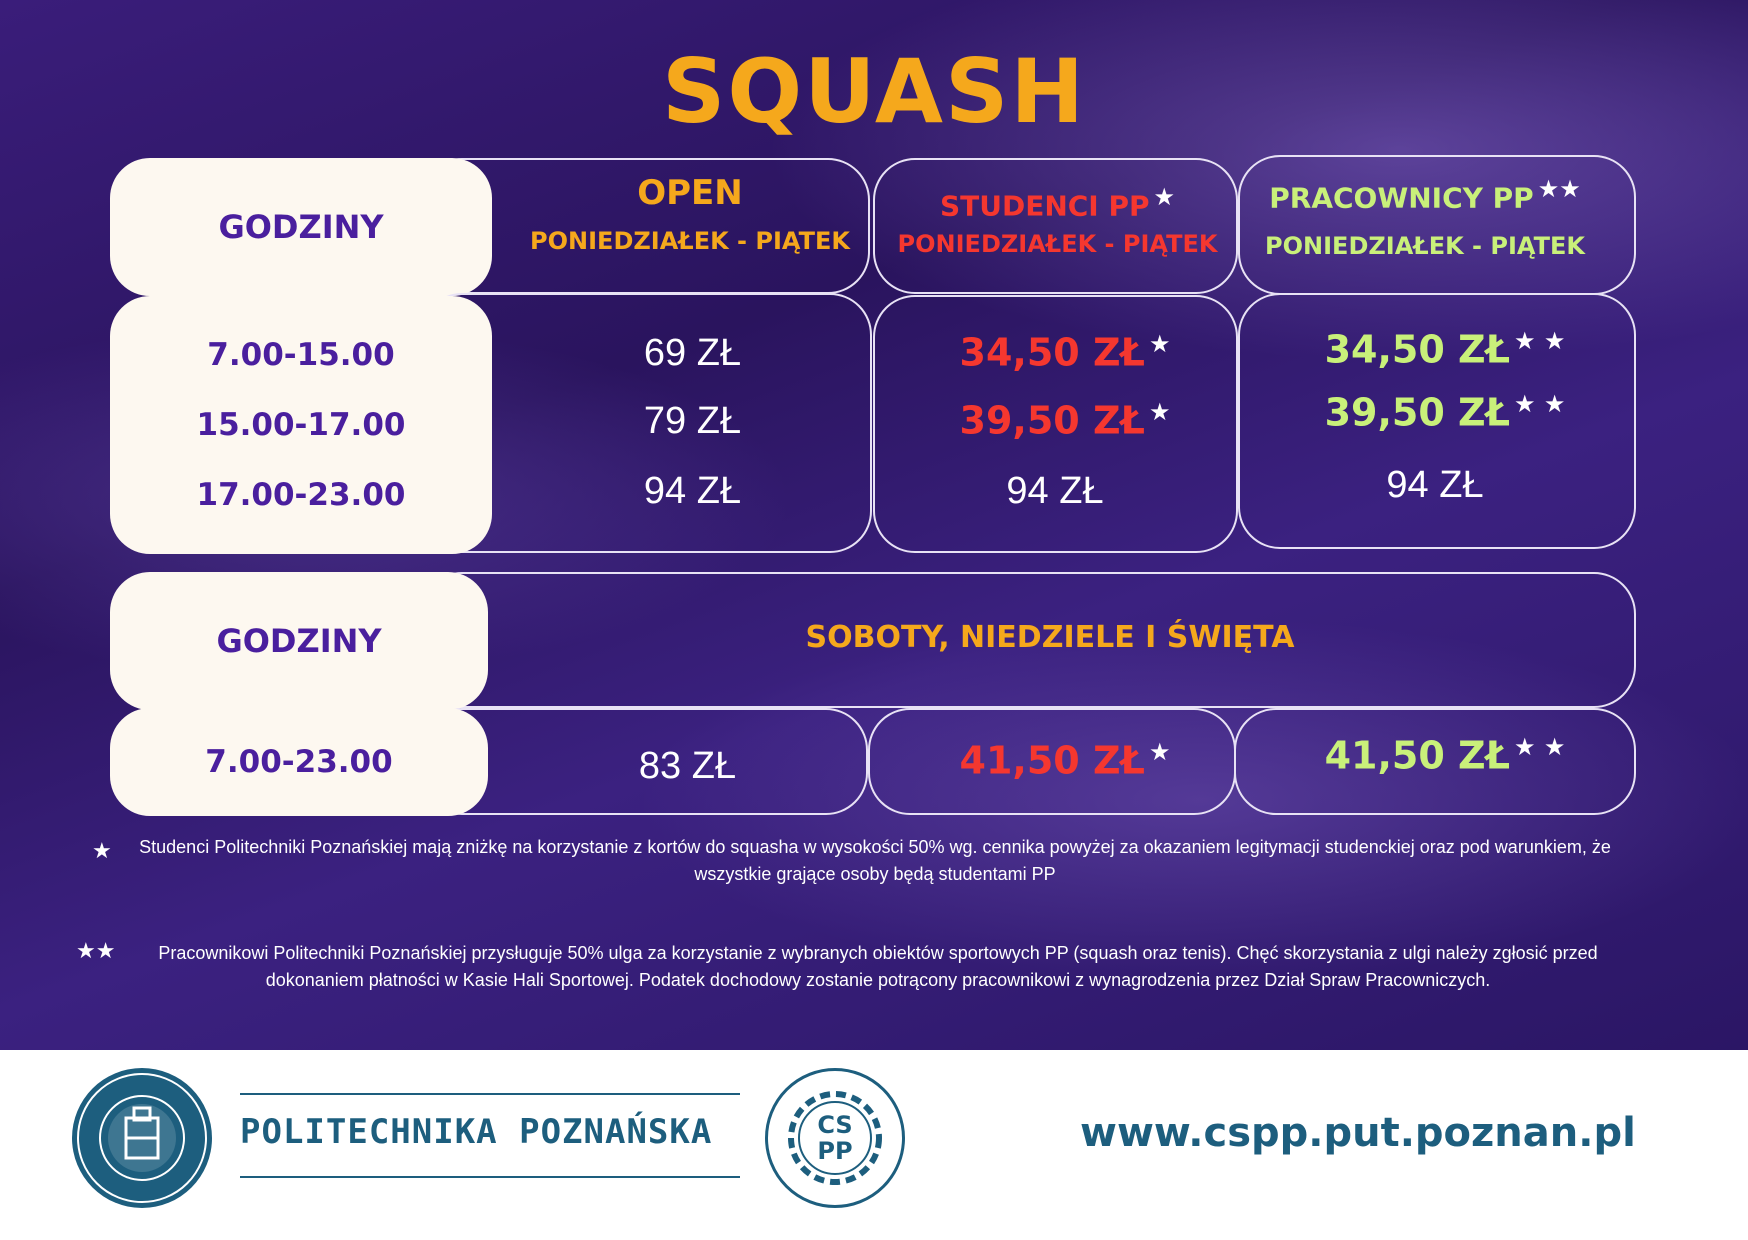 The height and width of the screenshot is (1240, 1748). What do you see at coordinates (476, 1132) in the screenshot?
I see `university-name: POLITECHNIKA POZNAŃSKA` at bounding box center [476, 1132].